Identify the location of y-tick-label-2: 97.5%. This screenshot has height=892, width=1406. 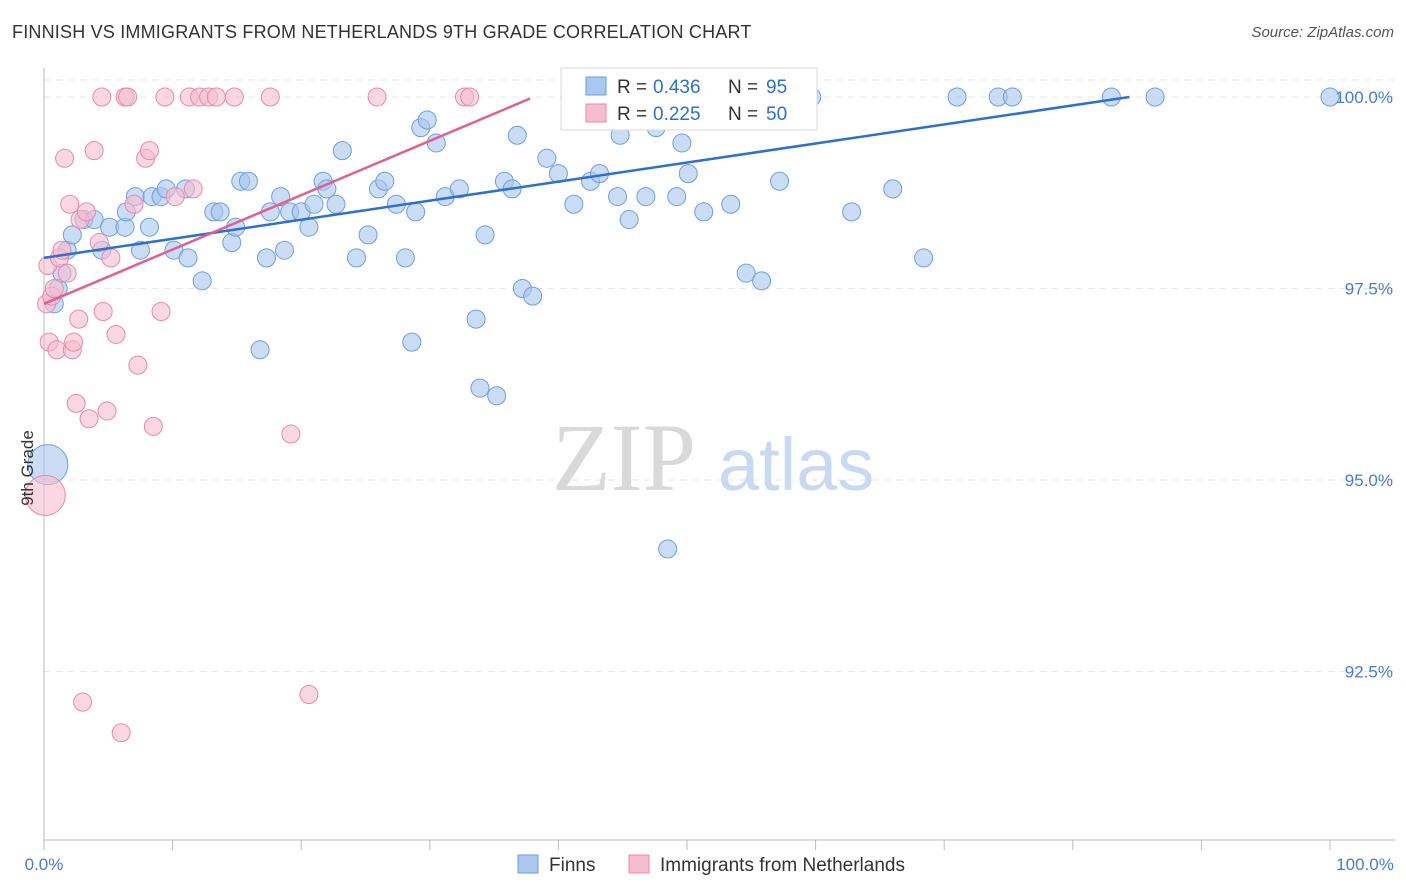
(1369, 289).